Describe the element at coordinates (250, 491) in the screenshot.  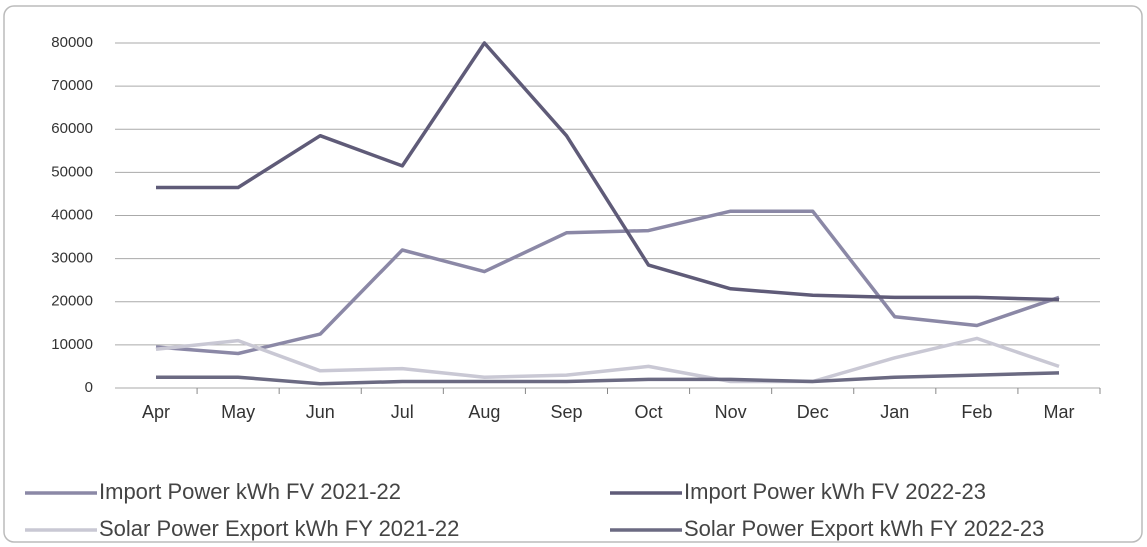
I see `legend-label: Import Power kWh FV 2021-22` at that location.